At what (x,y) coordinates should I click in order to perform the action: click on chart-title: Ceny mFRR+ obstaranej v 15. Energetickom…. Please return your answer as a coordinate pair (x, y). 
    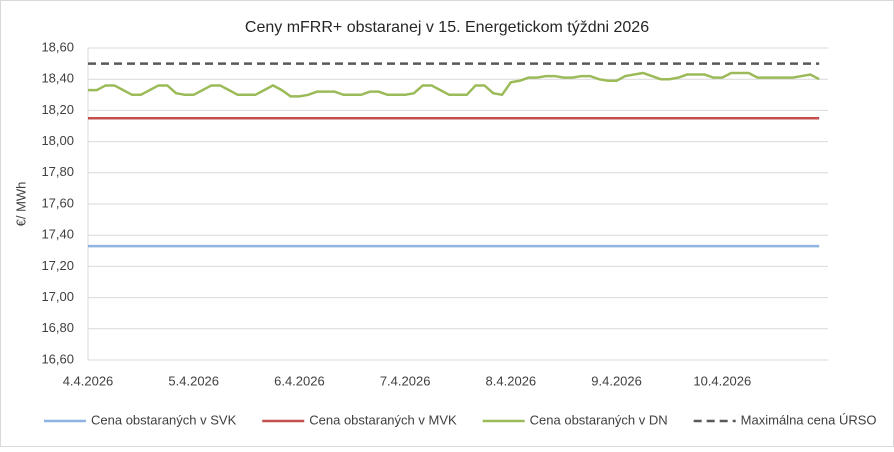
    Looking at the image, I should click on (447, 27).